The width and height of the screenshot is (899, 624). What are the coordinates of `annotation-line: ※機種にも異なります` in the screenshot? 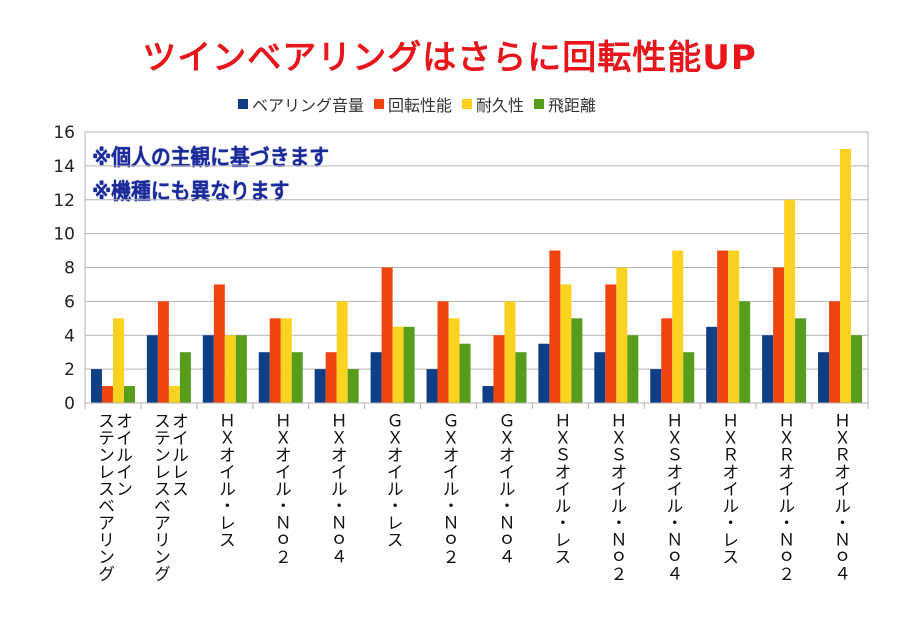 It's located at (191, 192).